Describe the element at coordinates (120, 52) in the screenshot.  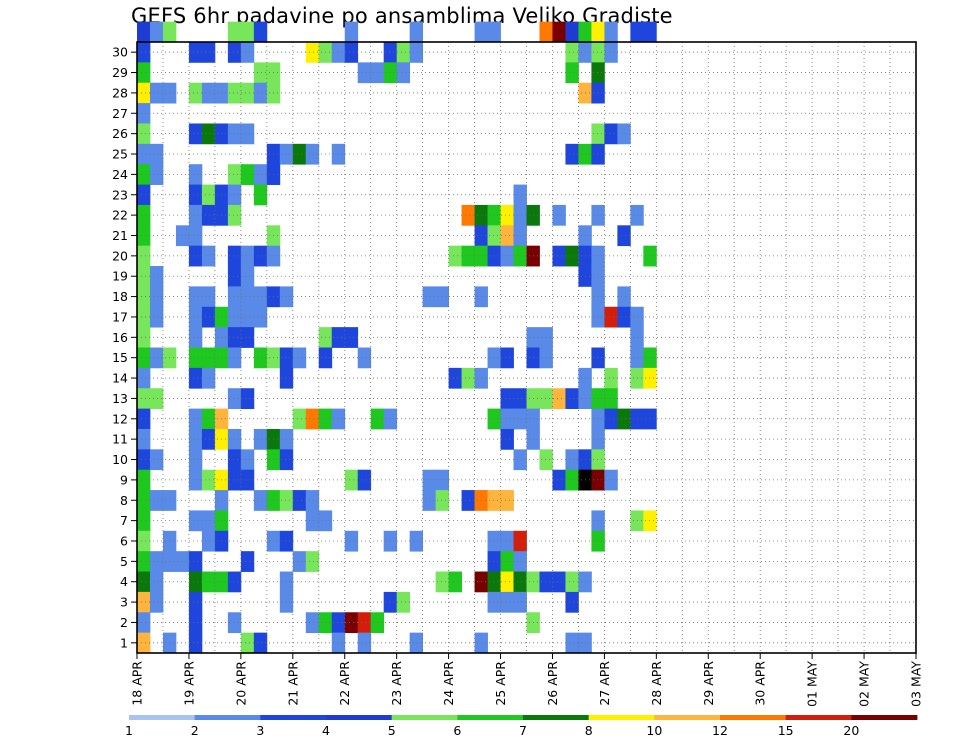
I see `y-tick-label: 30` at that location.